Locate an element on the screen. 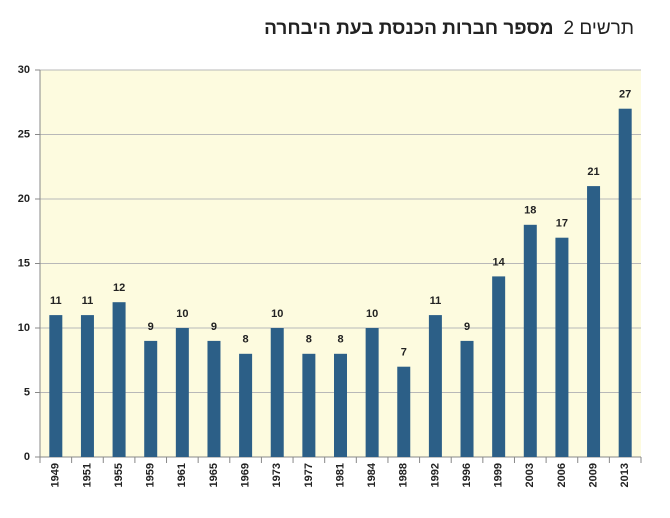  x-tick-label: 2013 is located at coordinates (625, 475).